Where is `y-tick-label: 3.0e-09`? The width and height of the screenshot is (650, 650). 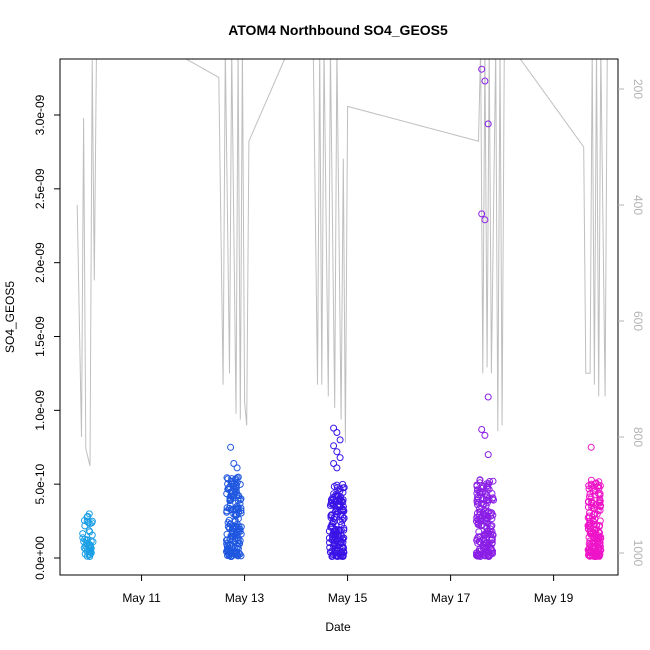 y-tick-label: 3.0e-09 is located at coordinates (40, 114).